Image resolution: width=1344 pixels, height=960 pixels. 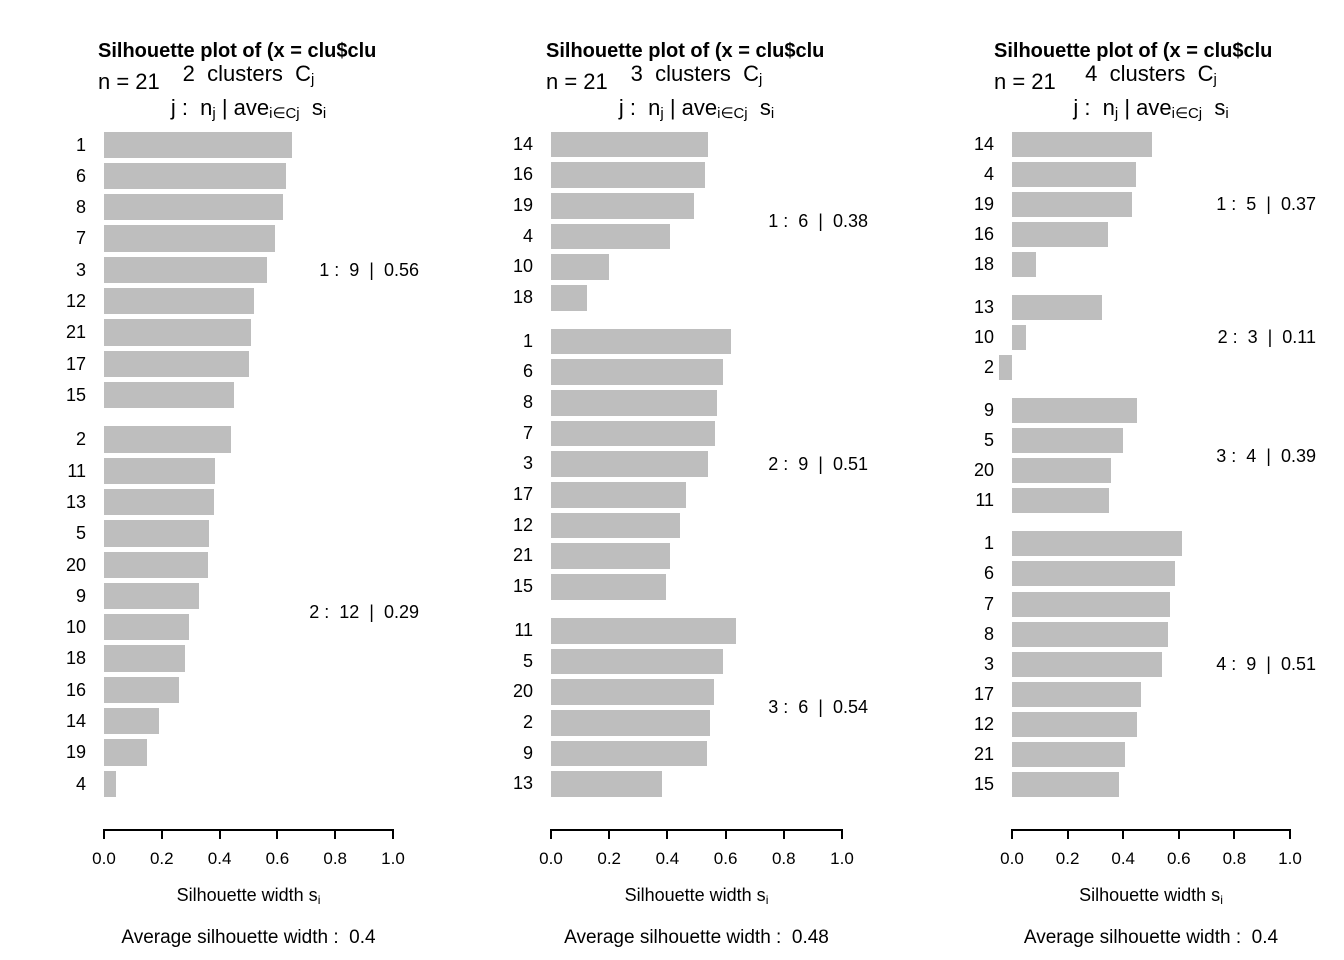 I want to click on cluster-annotation: 1 : 6 | 0.38, so click(x=818, y=221).